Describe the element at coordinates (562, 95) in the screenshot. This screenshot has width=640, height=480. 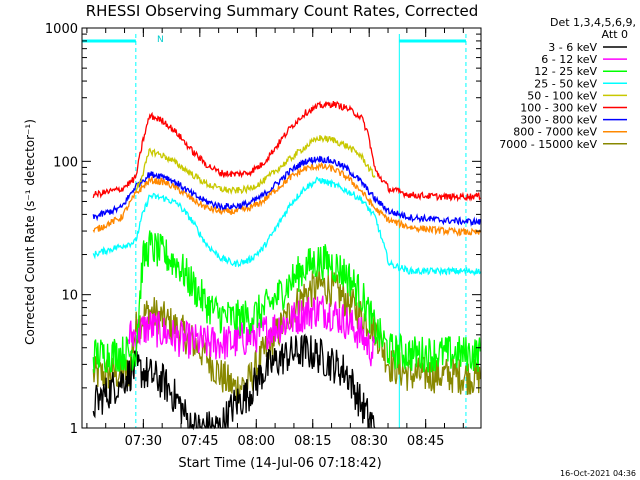
I see `legend-label: 50 - 100 keV` at that location.